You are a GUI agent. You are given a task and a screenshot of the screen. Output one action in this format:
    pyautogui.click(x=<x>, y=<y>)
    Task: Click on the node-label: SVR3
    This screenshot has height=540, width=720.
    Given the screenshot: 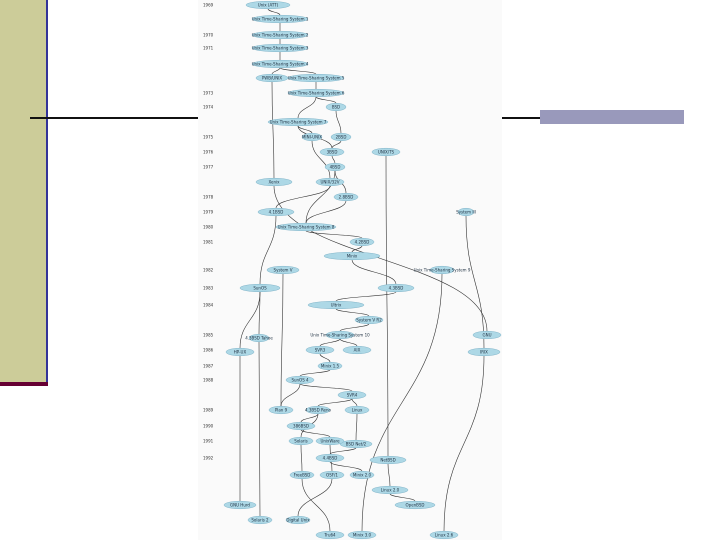 What is the action you would take?
    pyautogui.click(x=320, y=349)
    